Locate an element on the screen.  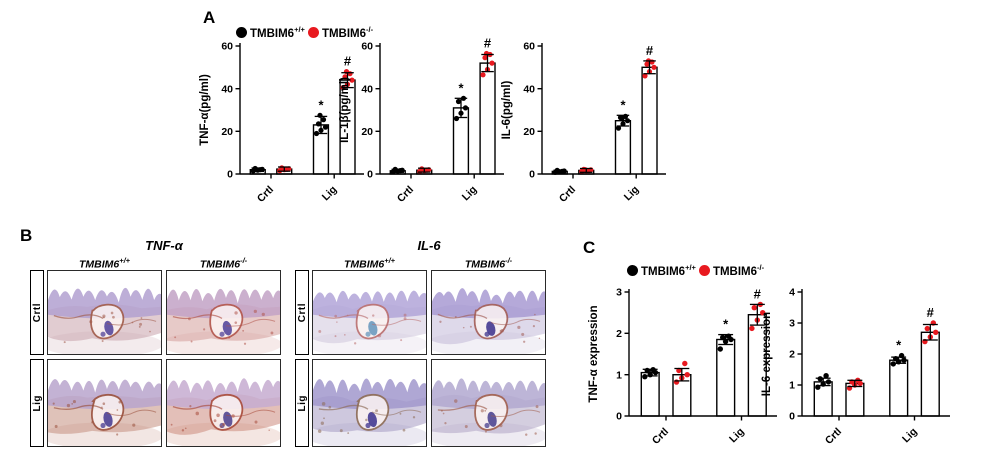
micrograph-il6-lig-wt is located at coordinates (369, 403).